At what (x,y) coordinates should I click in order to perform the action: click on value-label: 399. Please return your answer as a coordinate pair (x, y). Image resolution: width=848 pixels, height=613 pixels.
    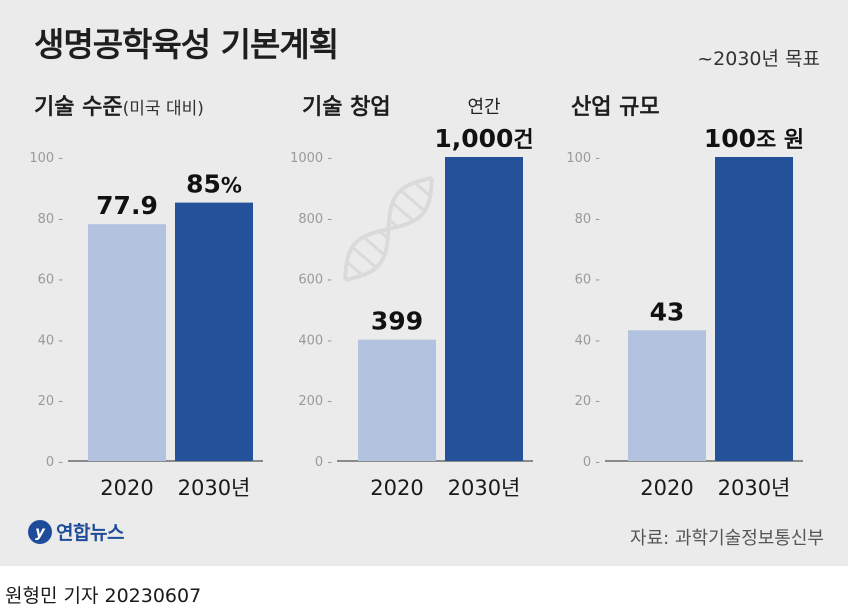
    Looking at the image, I should click on (397, 321).